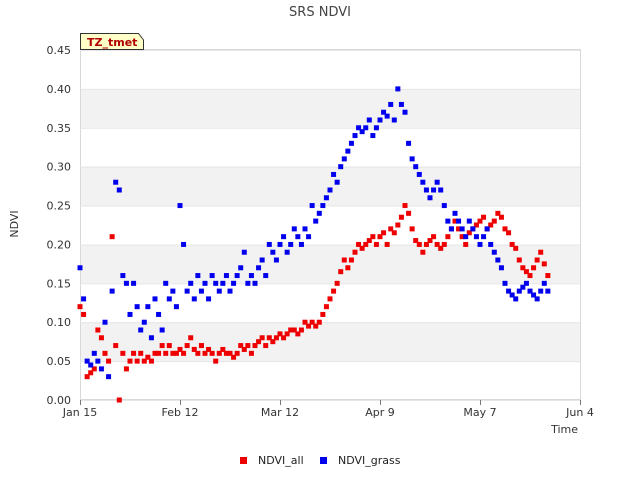 The height and width of the screenshot is (480, 640). I want to click on legend-swatch, so click(323, 460).